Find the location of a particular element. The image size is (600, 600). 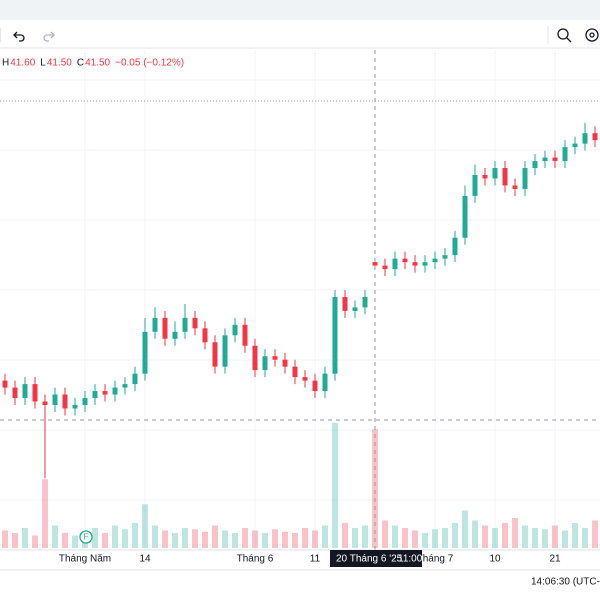

legend-key: H is located at coordinates (5, 63).